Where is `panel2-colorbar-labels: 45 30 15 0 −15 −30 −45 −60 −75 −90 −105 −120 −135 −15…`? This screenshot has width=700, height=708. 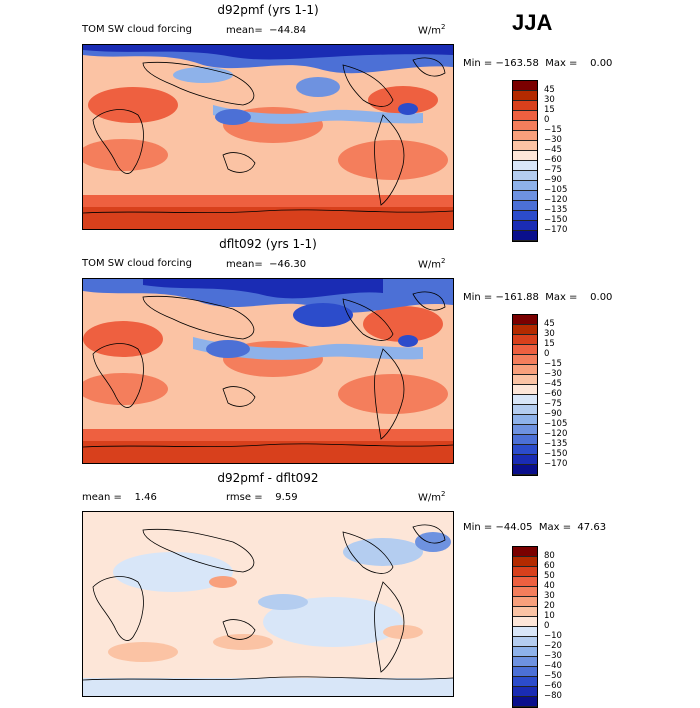
panel2-colorbar-labels: 45 30 15 0 −15 −30 −45 −60 −75 −90 −105 −120 −135 −15… is located at coordinates (555, 394).